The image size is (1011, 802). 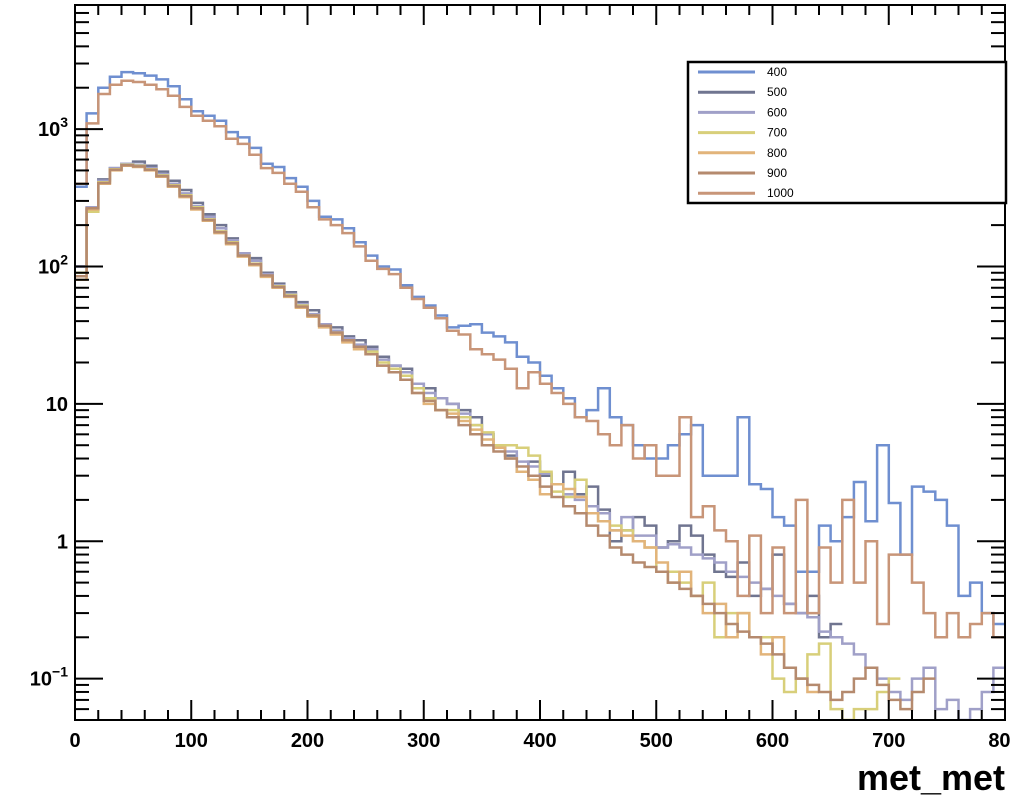 I want to click on x-tick-label: 200, so click(x=307, y=741).